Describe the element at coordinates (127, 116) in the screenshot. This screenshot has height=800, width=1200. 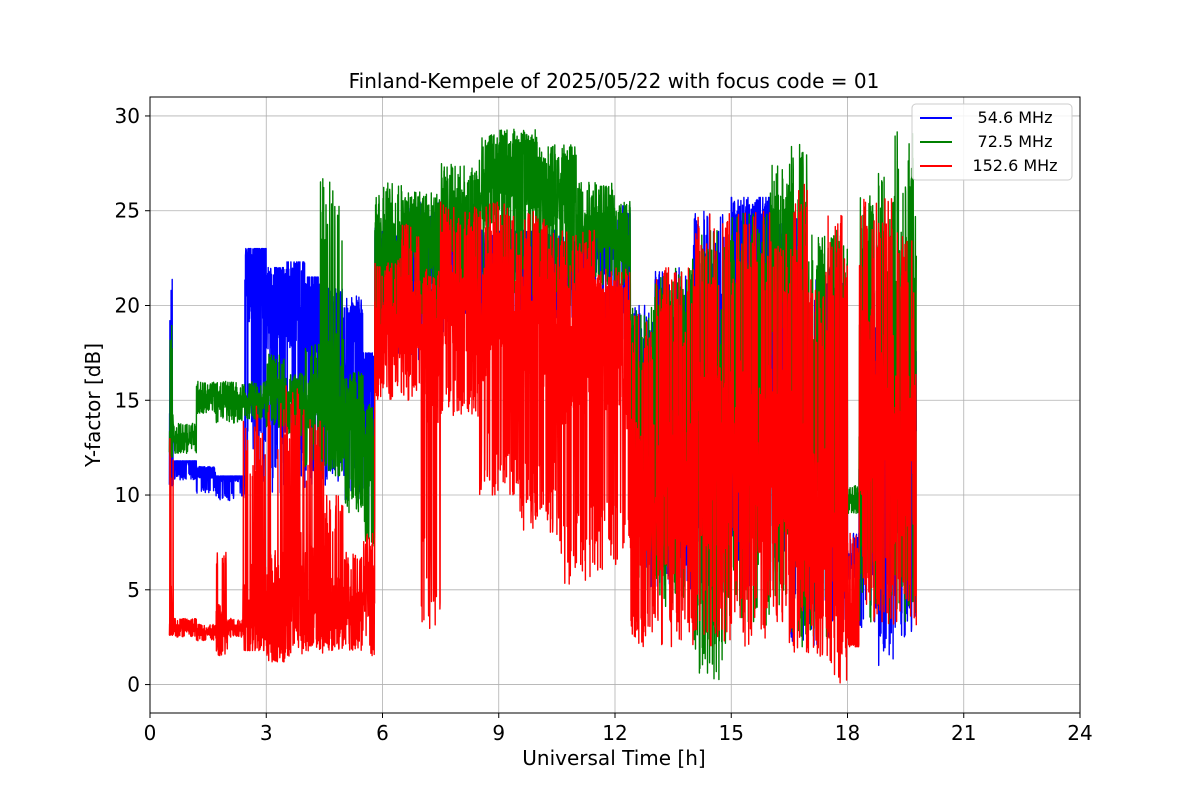
I see `y-tick-label: 30` at that location.